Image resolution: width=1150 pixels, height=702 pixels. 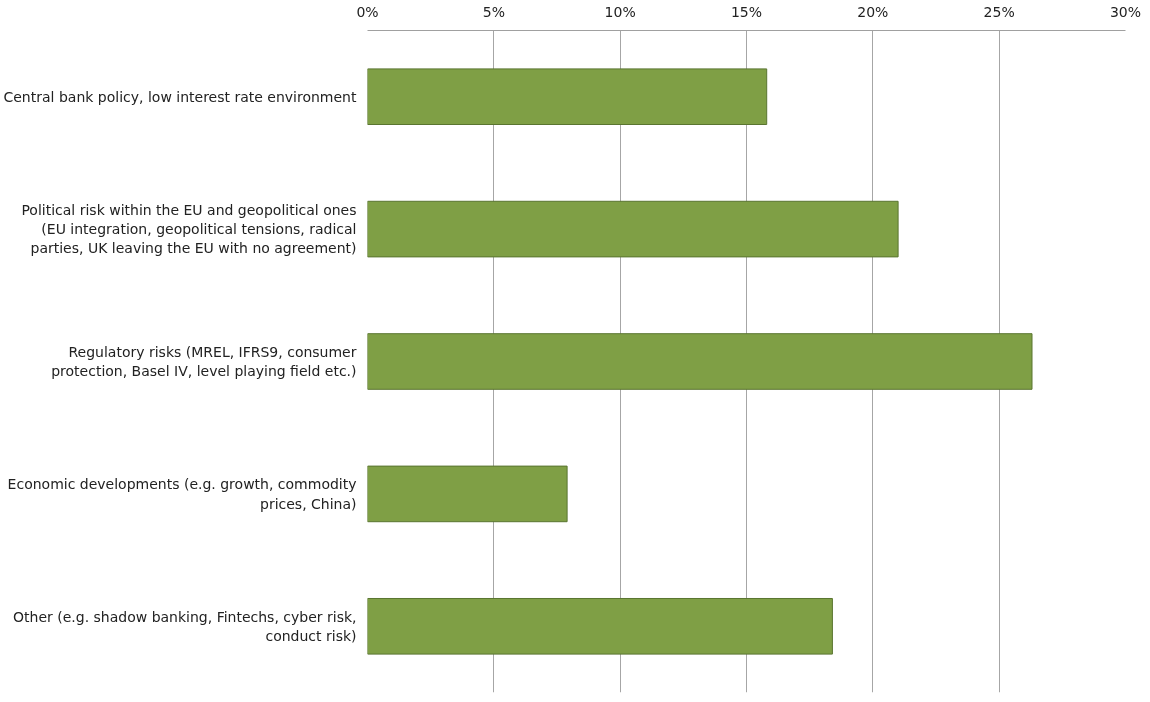 I want to click on x-tick-label: 30%, so click(x=1125, y=11).